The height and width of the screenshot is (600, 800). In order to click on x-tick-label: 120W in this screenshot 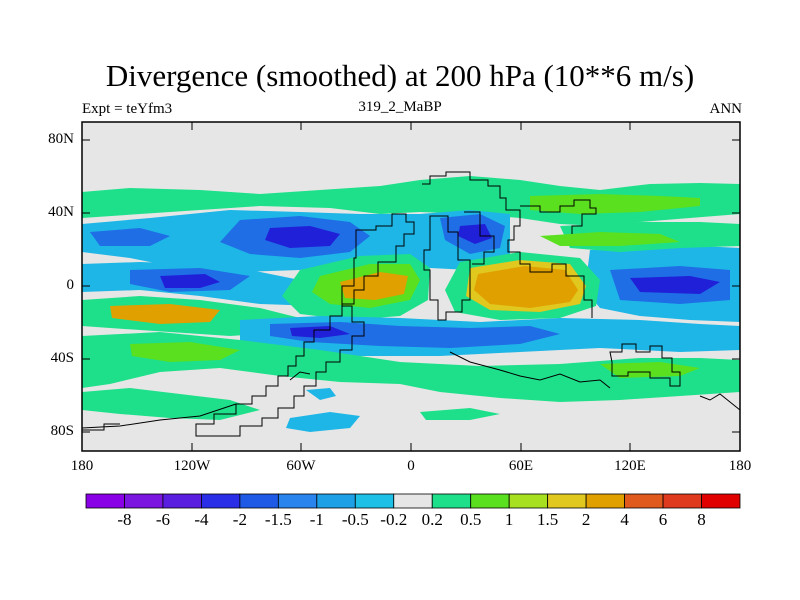, I will do `click(192, 466)`.